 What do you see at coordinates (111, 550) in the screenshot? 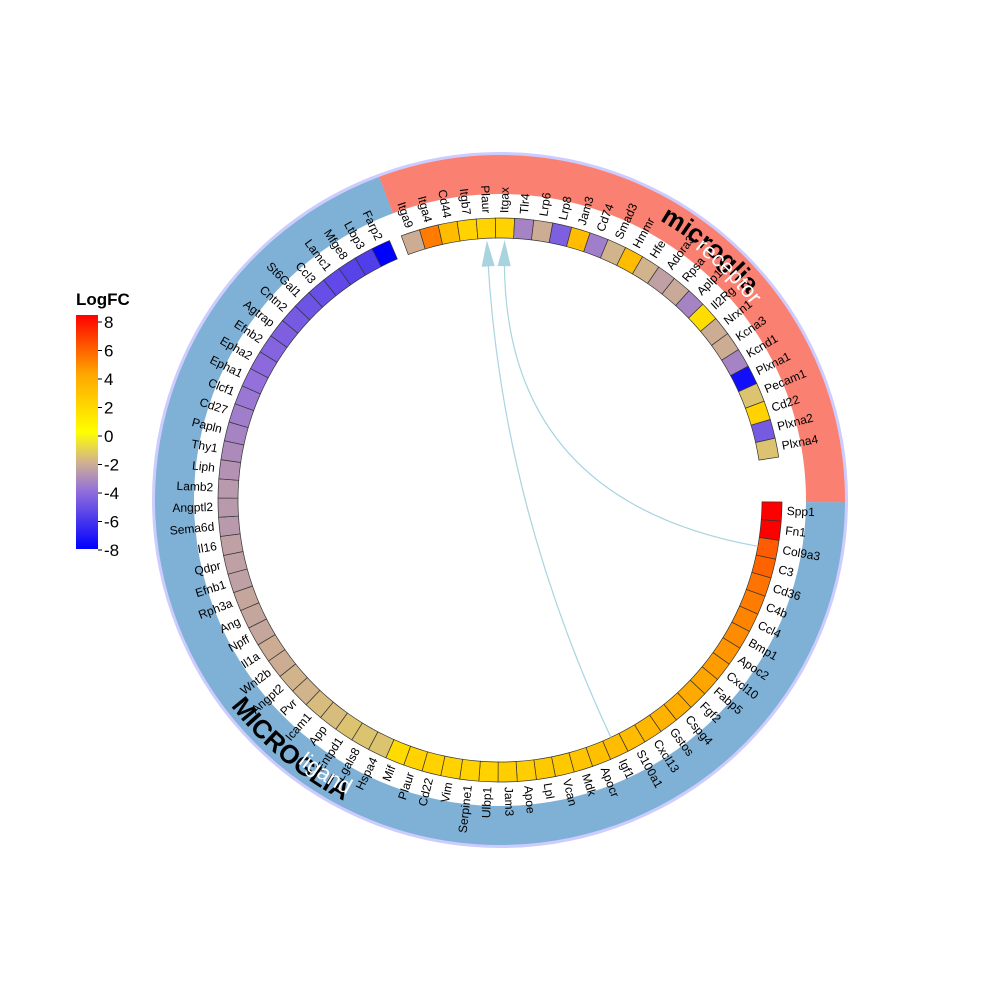
I see `legend-tick-label: -8` at bounding box center [111, 550].